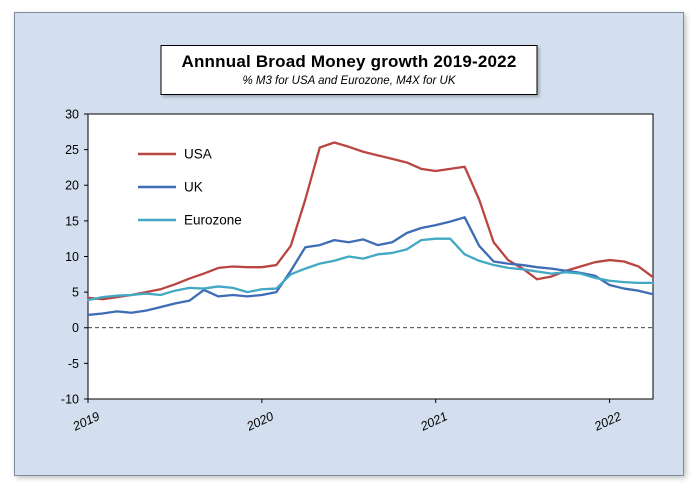 The image size is (700, 494). Describe the element at coordinates (370, 269) in the screenshot. I see `series-line-eurozone` at that location.